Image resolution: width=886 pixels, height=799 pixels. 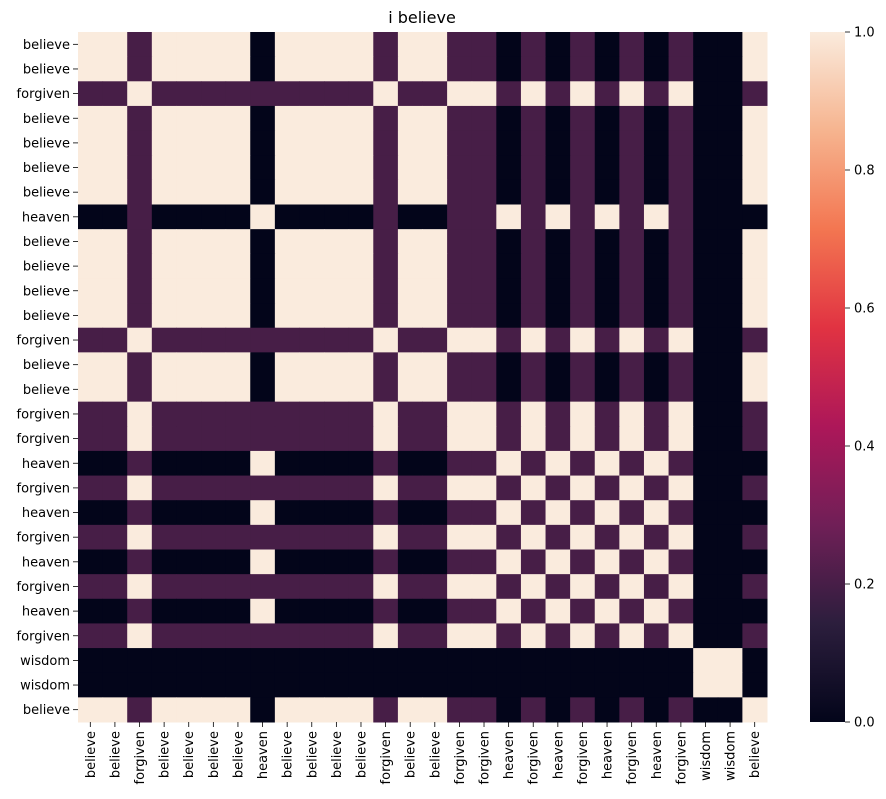 I want to click on y-tick-label: heaven, so click(x=46, y=464).